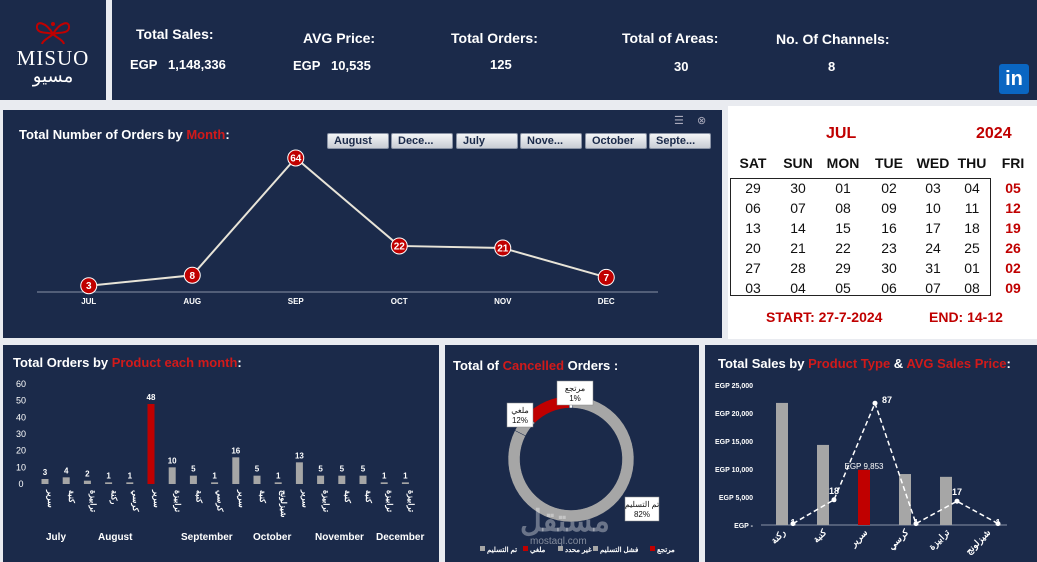 This screenshot has width=1037, height=562. What do you see at coordinates (296, 158) in the screenshot?
I see `data-point-sep` at bounding box center [296, 158].